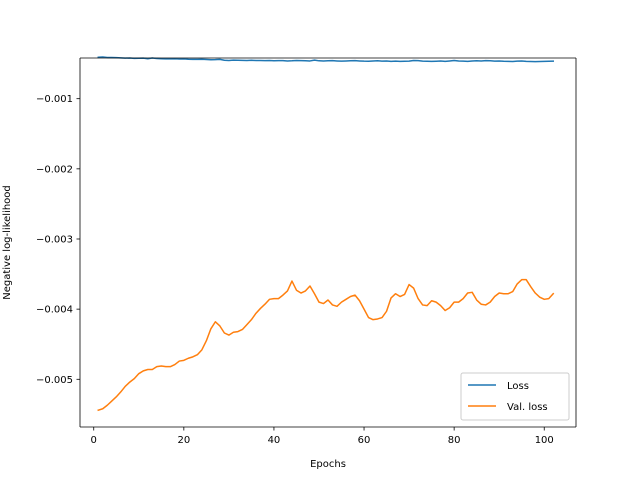 This screenshot has width=640, height=480. What do you see at coordinates (54, 169) in the screenshot?
I see `y-tick-label: −0.002` at bounding box center [54, 169].